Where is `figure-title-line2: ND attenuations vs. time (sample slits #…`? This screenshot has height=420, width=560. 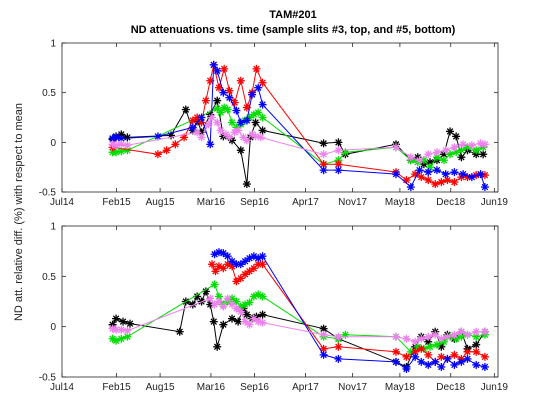
figure-title-line2: ND attenuations vs. time (sample slits #… is located at coordinates (293, 30).